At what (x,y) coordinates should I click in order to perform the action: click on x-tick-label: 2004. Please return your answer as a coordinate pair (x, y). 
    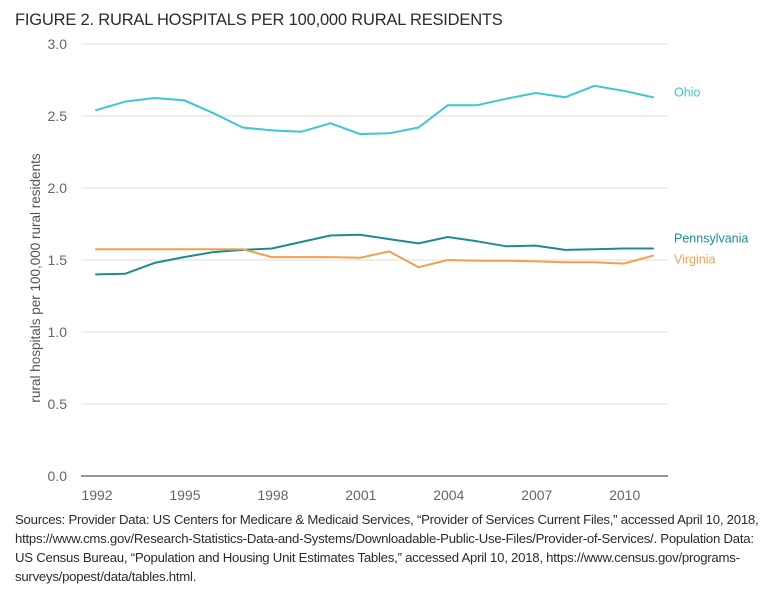
    Looking at the image, I should click on (448, 495).